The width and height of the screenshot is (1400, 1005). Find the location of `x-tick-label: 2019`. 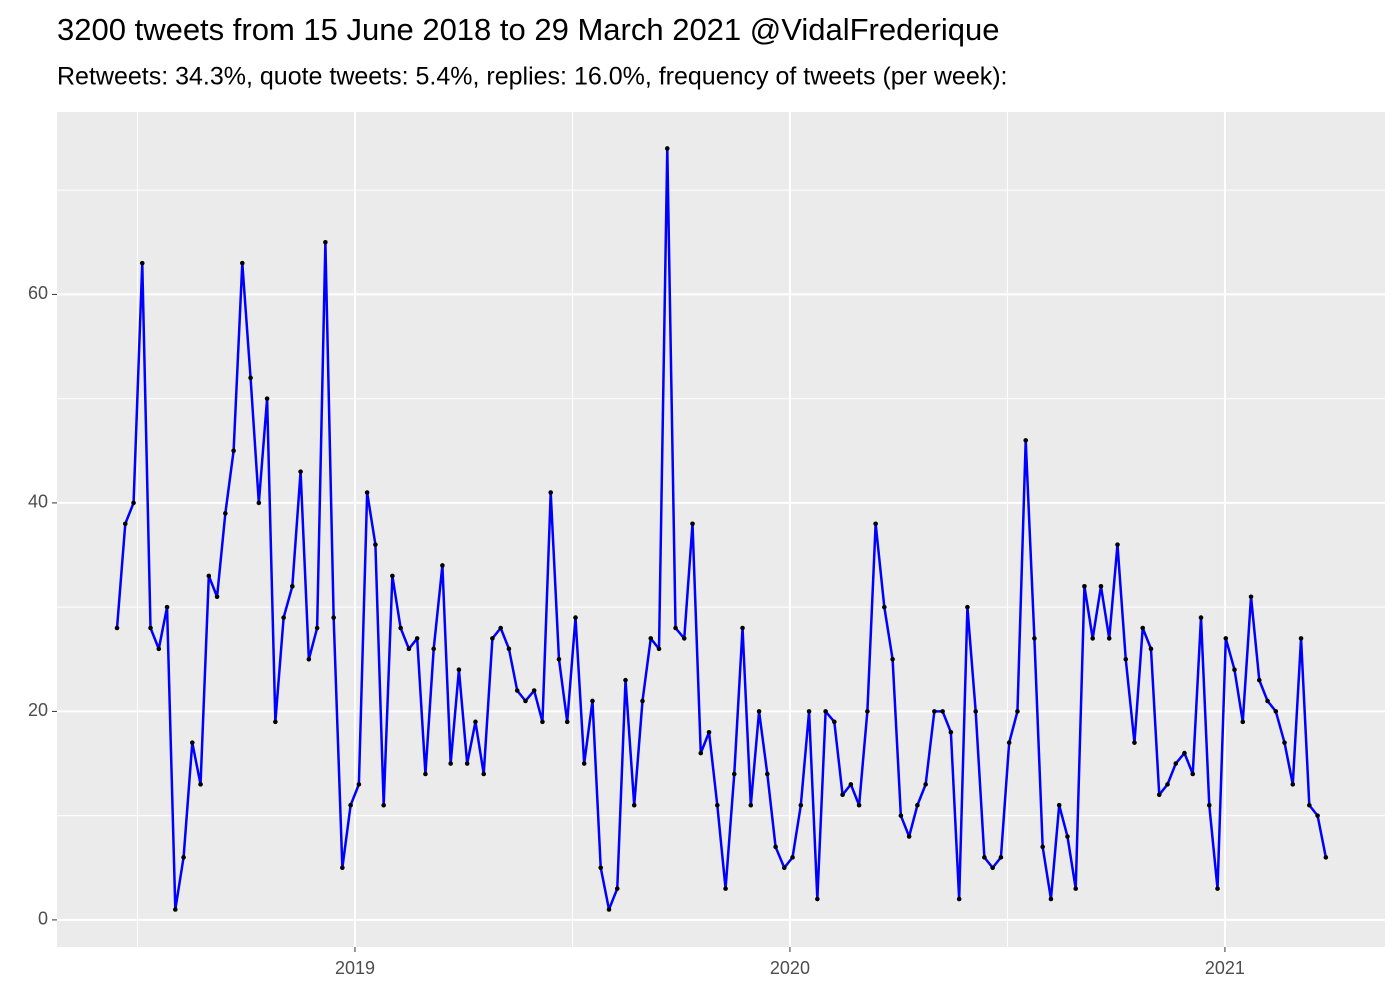

x-tick-label: 2019 is located at coordinates (355, 968).